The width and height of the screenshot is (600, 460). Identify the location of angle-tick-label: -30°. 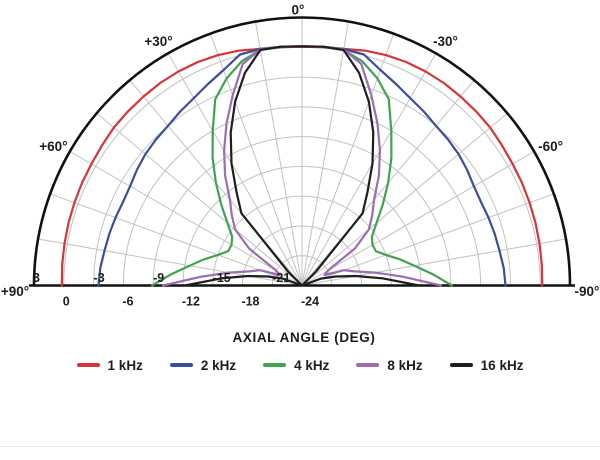
(445, 41).